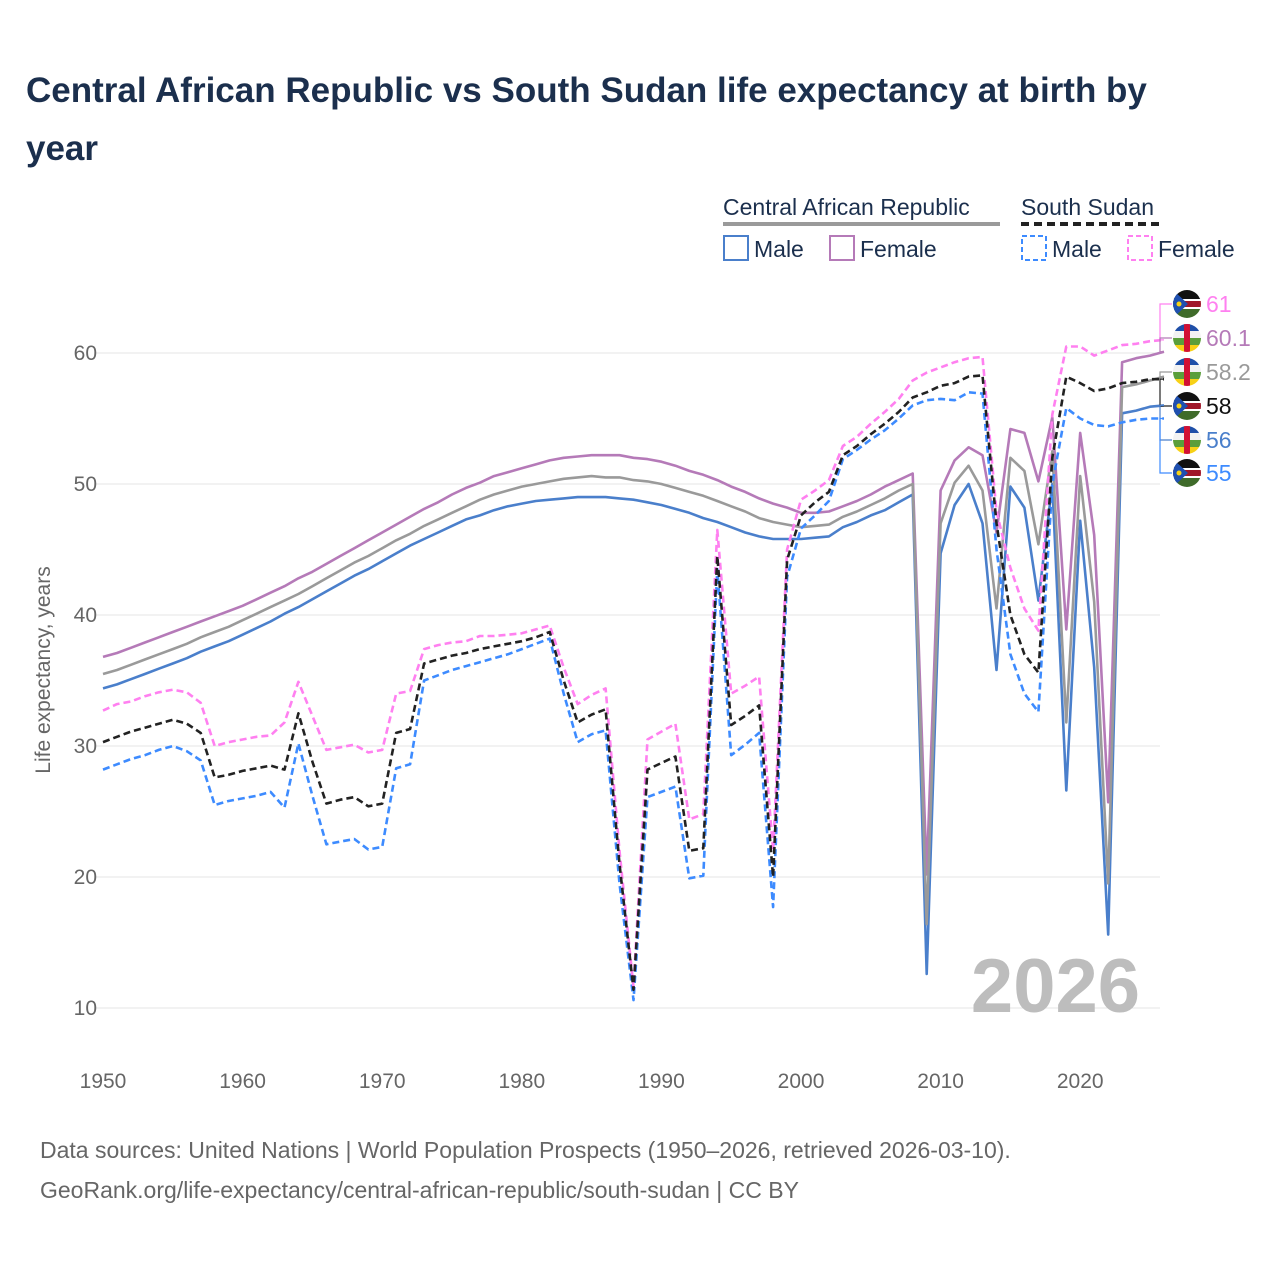 The height and width of the screenshot is (1280, 1280). Describe the element at coordinates (1219, 406) in the screenshot. I see `end-label-value: 58` at that location.